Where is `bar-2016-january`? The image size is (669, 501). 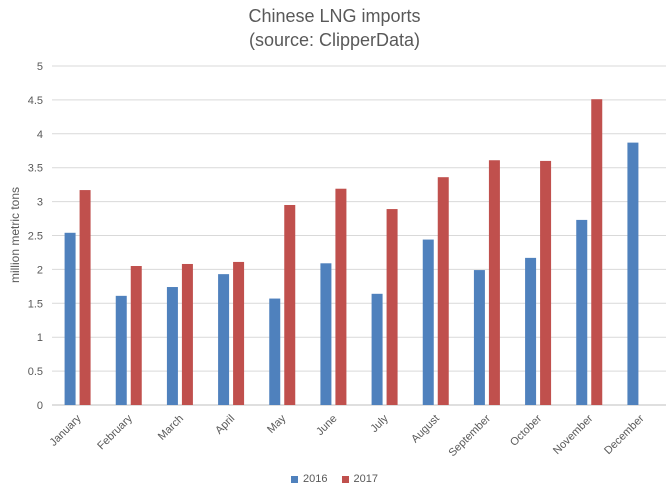
bar-2016-january is located at coordinates (70, 318).